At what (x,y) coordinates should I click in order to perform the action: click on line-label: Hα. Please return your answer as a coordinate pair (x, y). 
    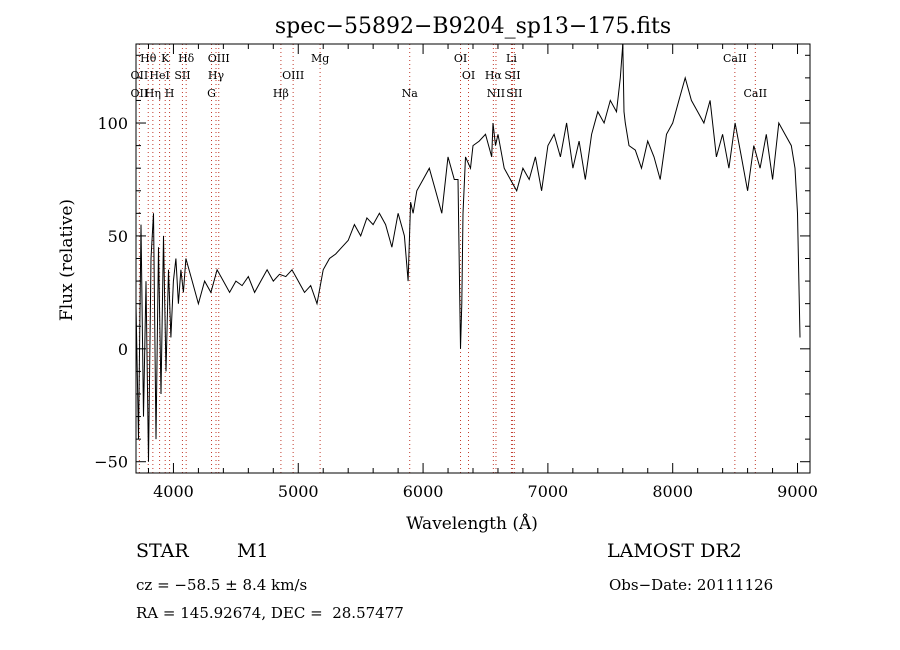
    Looking at the image, I should click on (494, 75).